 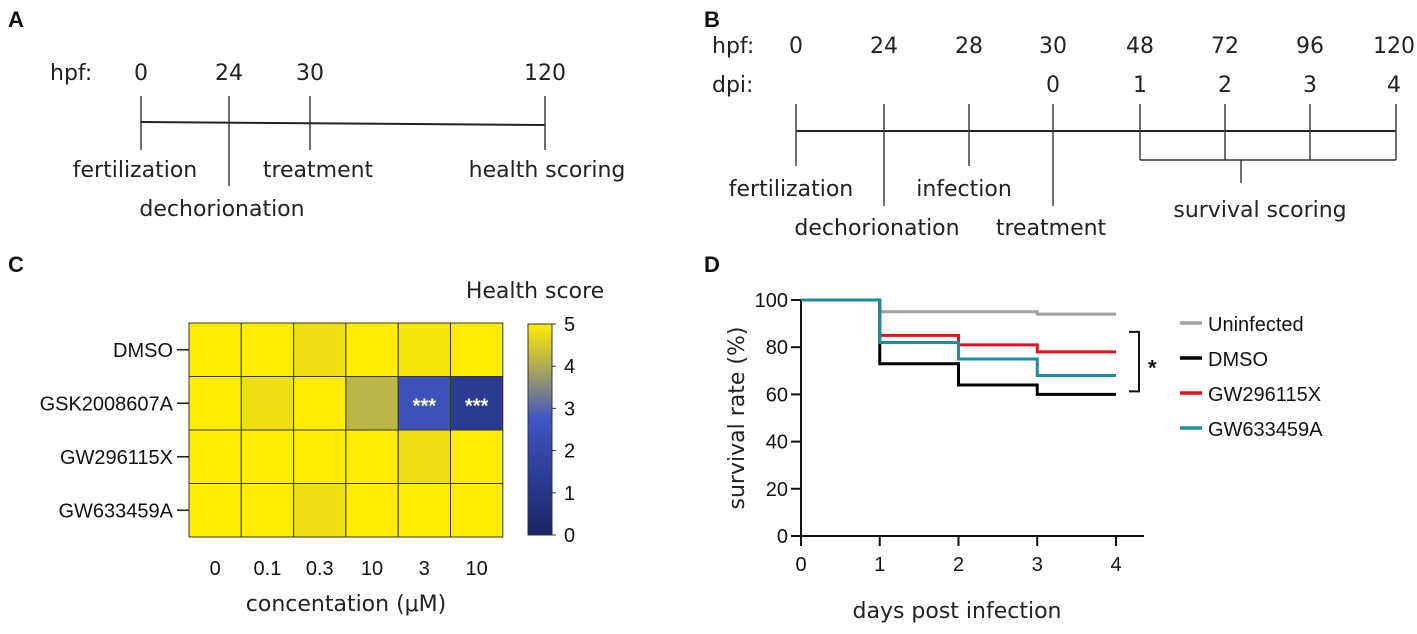 What do you see at coordinates (215, 569) in the screenshot?
I see `heatmap-column-label: 0` at bounding box center [215, 569].